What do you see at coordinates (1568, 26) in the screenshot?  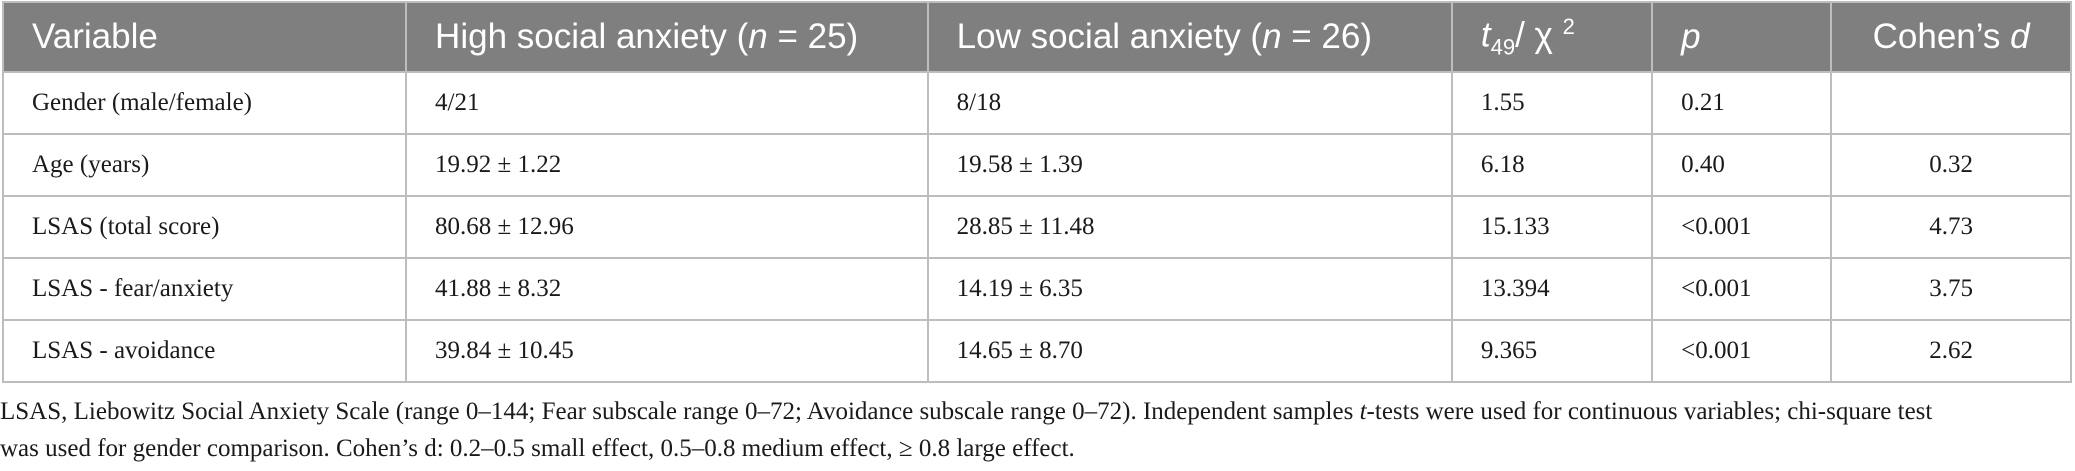 I see `header-stat-sup: 2` at bounding box center [1568, 26].